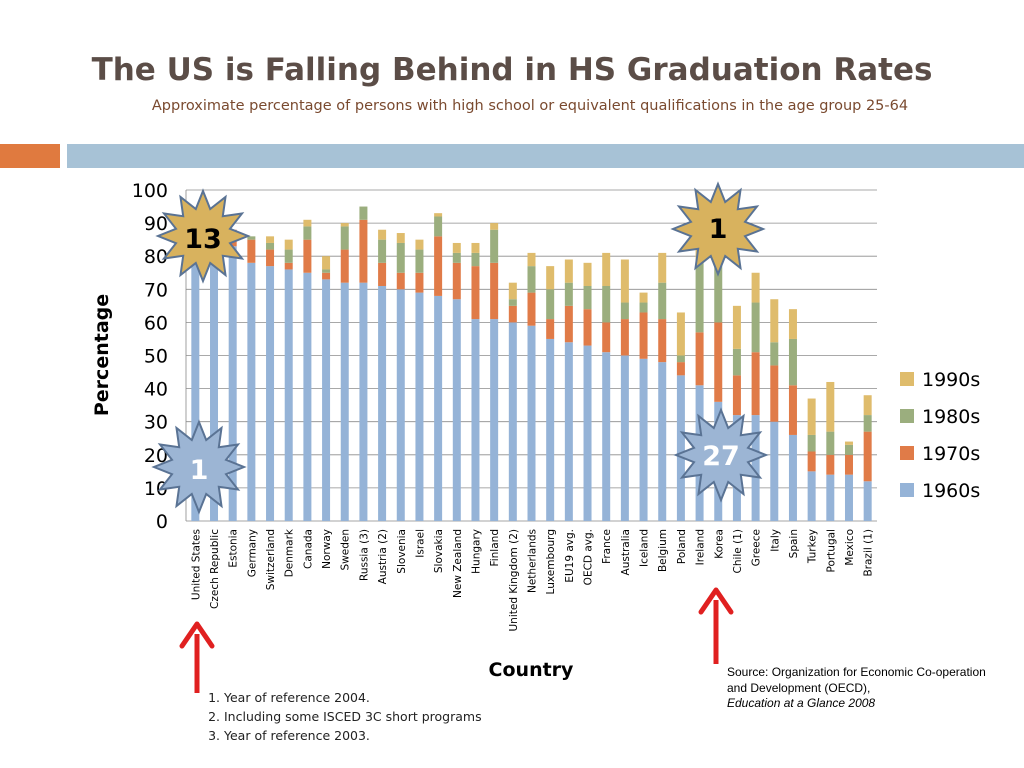 The height and width of the screenshot is (768, 1024). Describe the element at coordinates (420, 543) in the screenshot. I see `x-tick-label: Israel` at that location.